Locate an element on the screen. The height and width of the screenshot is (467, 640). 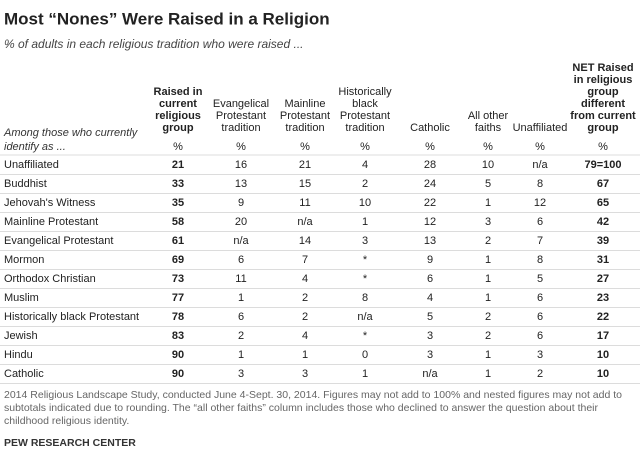
cell: 9 is located at coordinates (241, 203).